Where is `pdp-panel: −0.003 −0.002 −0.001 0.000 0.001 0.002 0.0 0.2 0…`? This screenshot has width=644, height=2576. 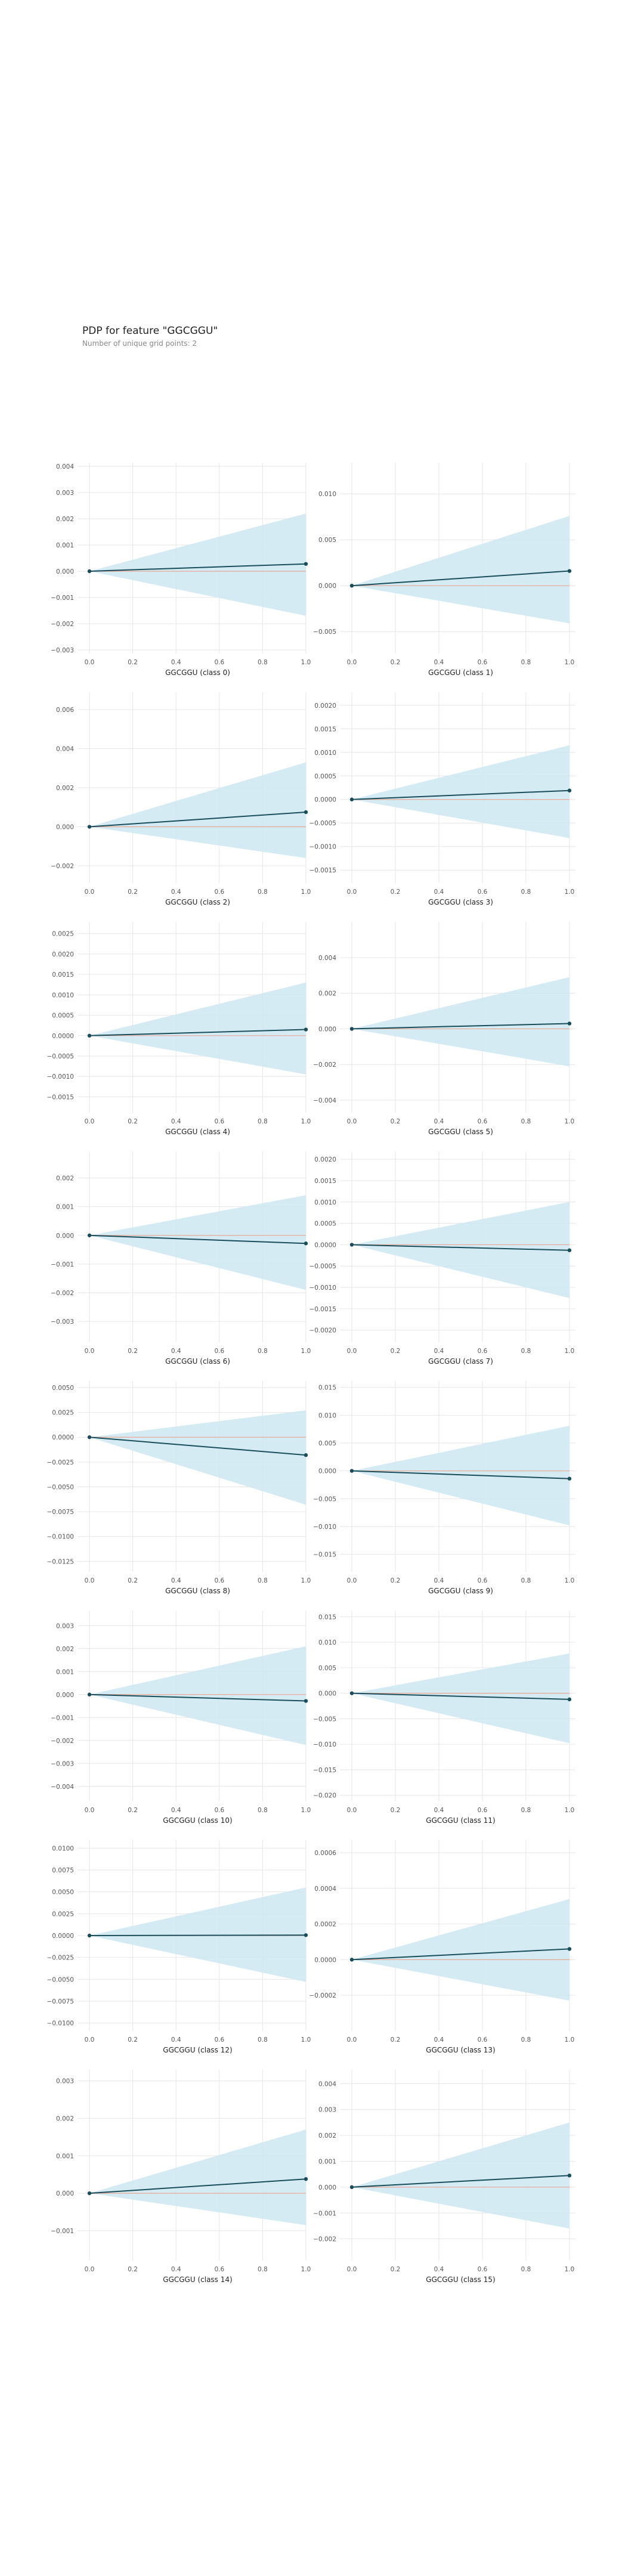
pdp-panel: −0.003 −0.002 −0.001 0.000 0.001 0.002 0.0 0.2 0… is located at coordinates (181, 1258).